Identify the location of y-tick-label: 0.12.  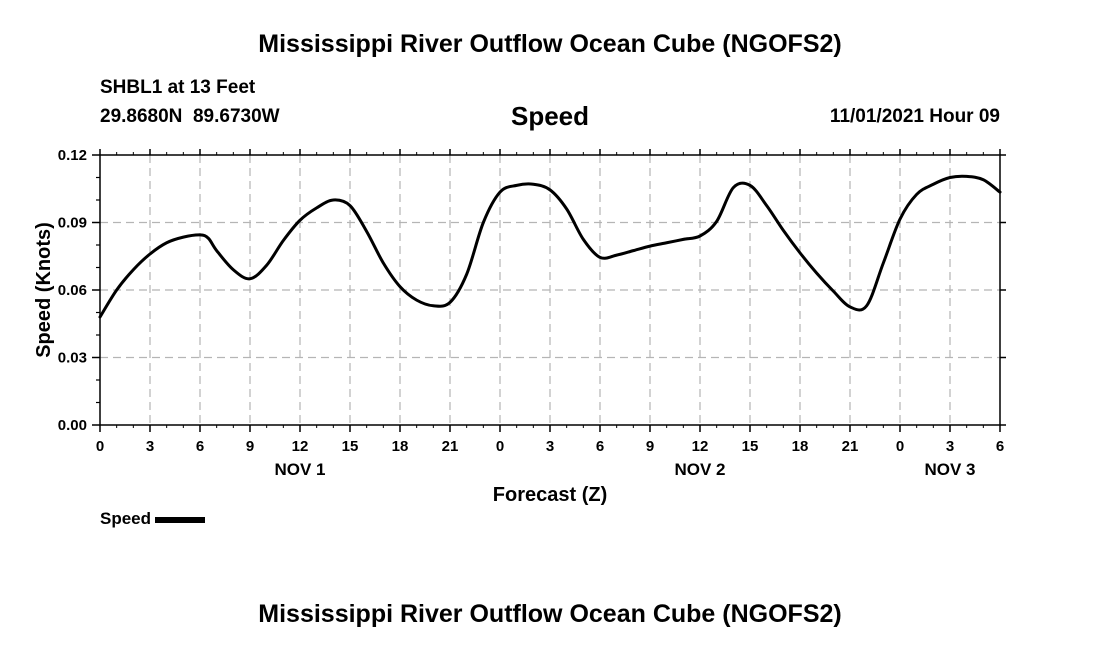
(72, 155).